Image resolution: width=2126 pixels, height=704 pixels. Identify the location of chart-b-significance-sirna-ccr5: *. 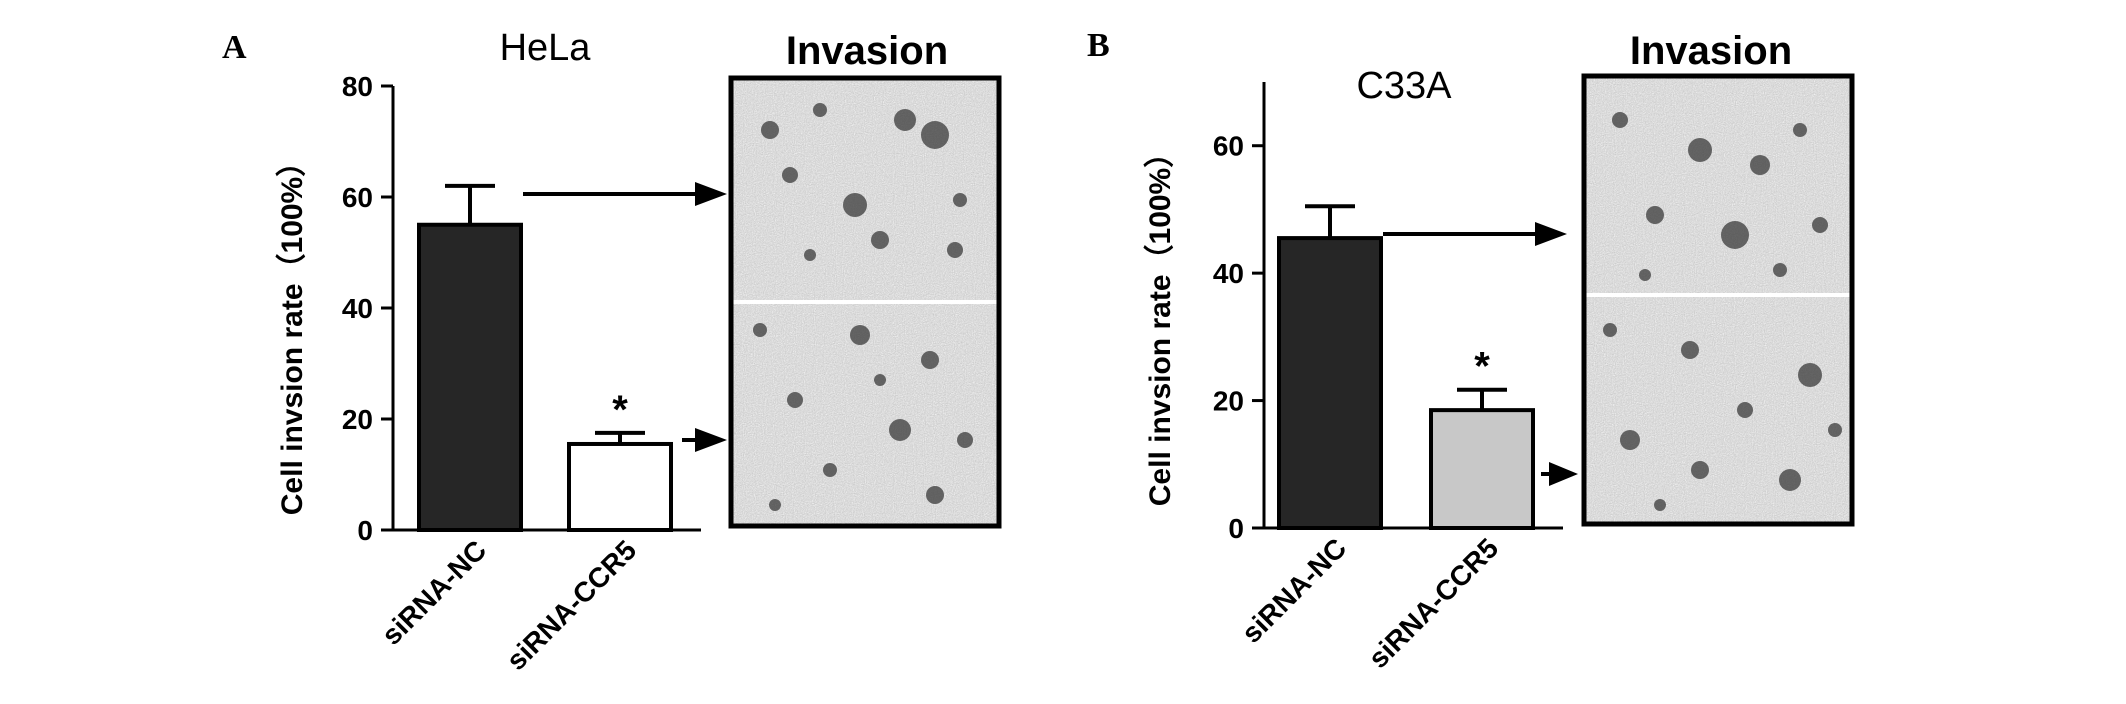
(1482, 367).